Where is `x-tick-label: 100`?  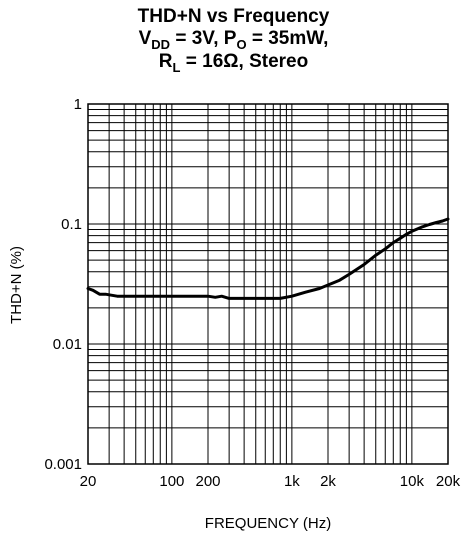
x-tick-label: 100 is located at coordinates (171, 481).